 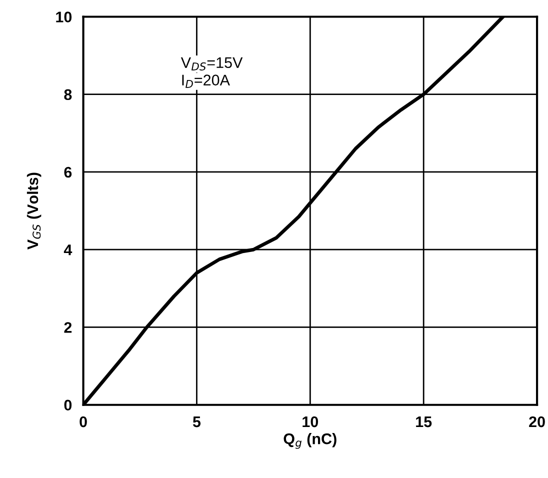 What do you see at coordinates (68, 405) in the screenshot?
I see `y-tick-label: 0` at bounding box center [68, 405].